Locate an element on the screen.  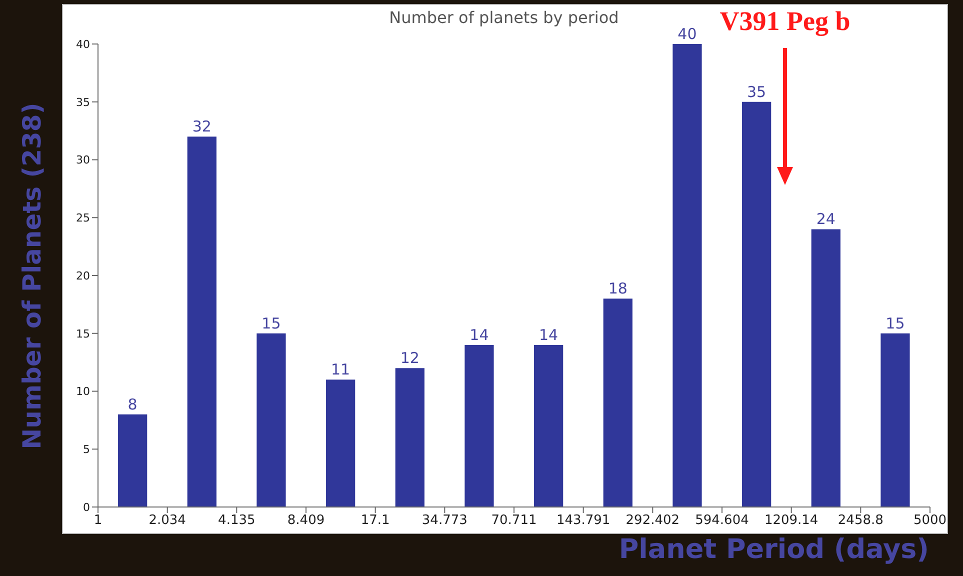
data-label: 40 is located at coordinates (687, 34).